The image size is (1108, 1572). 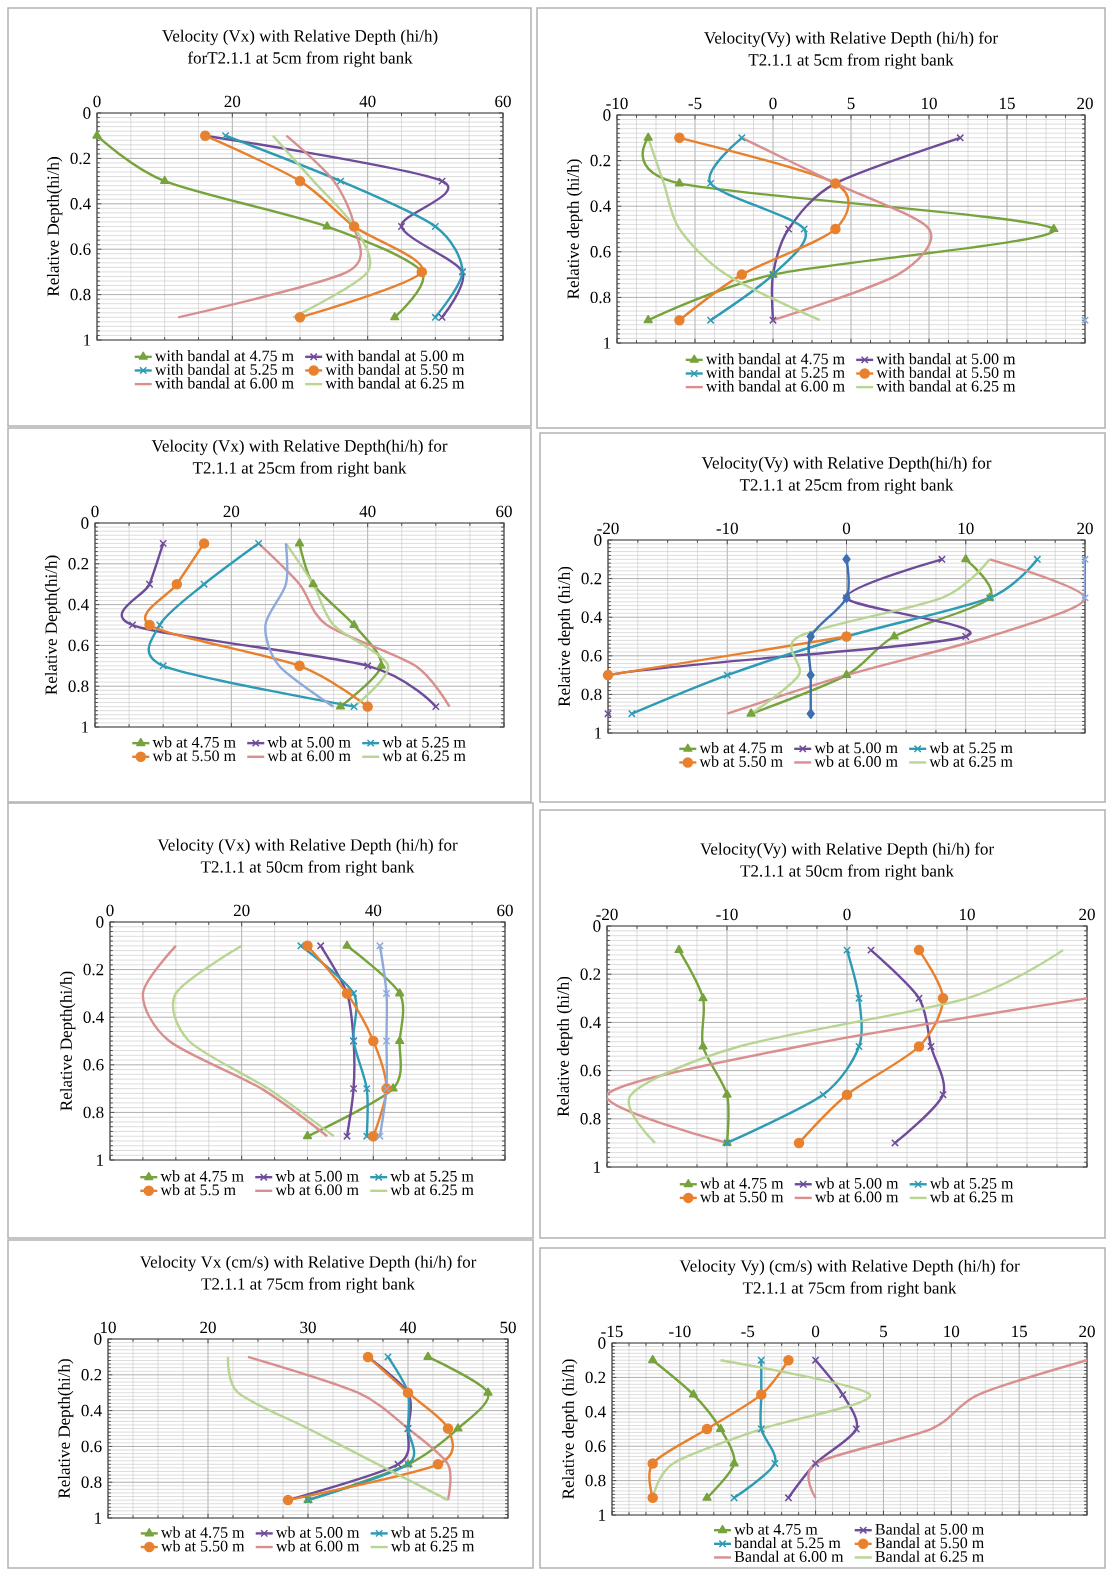 I want to click on chart-title: Velocity(Vy) with Relative Depth(hi/h) for, so click(x=846, y=464).